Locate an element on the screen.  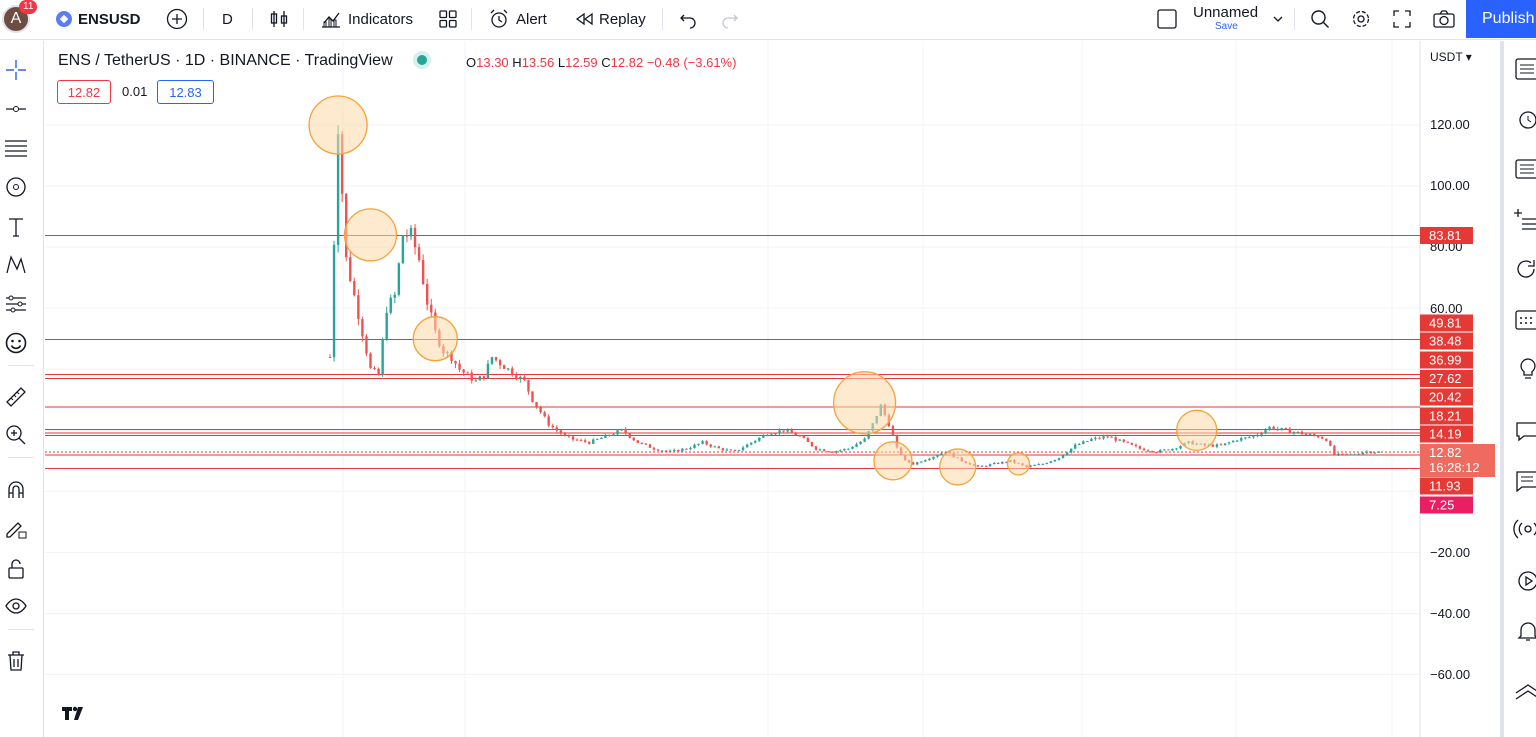
price-tick-label: 100.00 is located at coordinates (1450, 185).